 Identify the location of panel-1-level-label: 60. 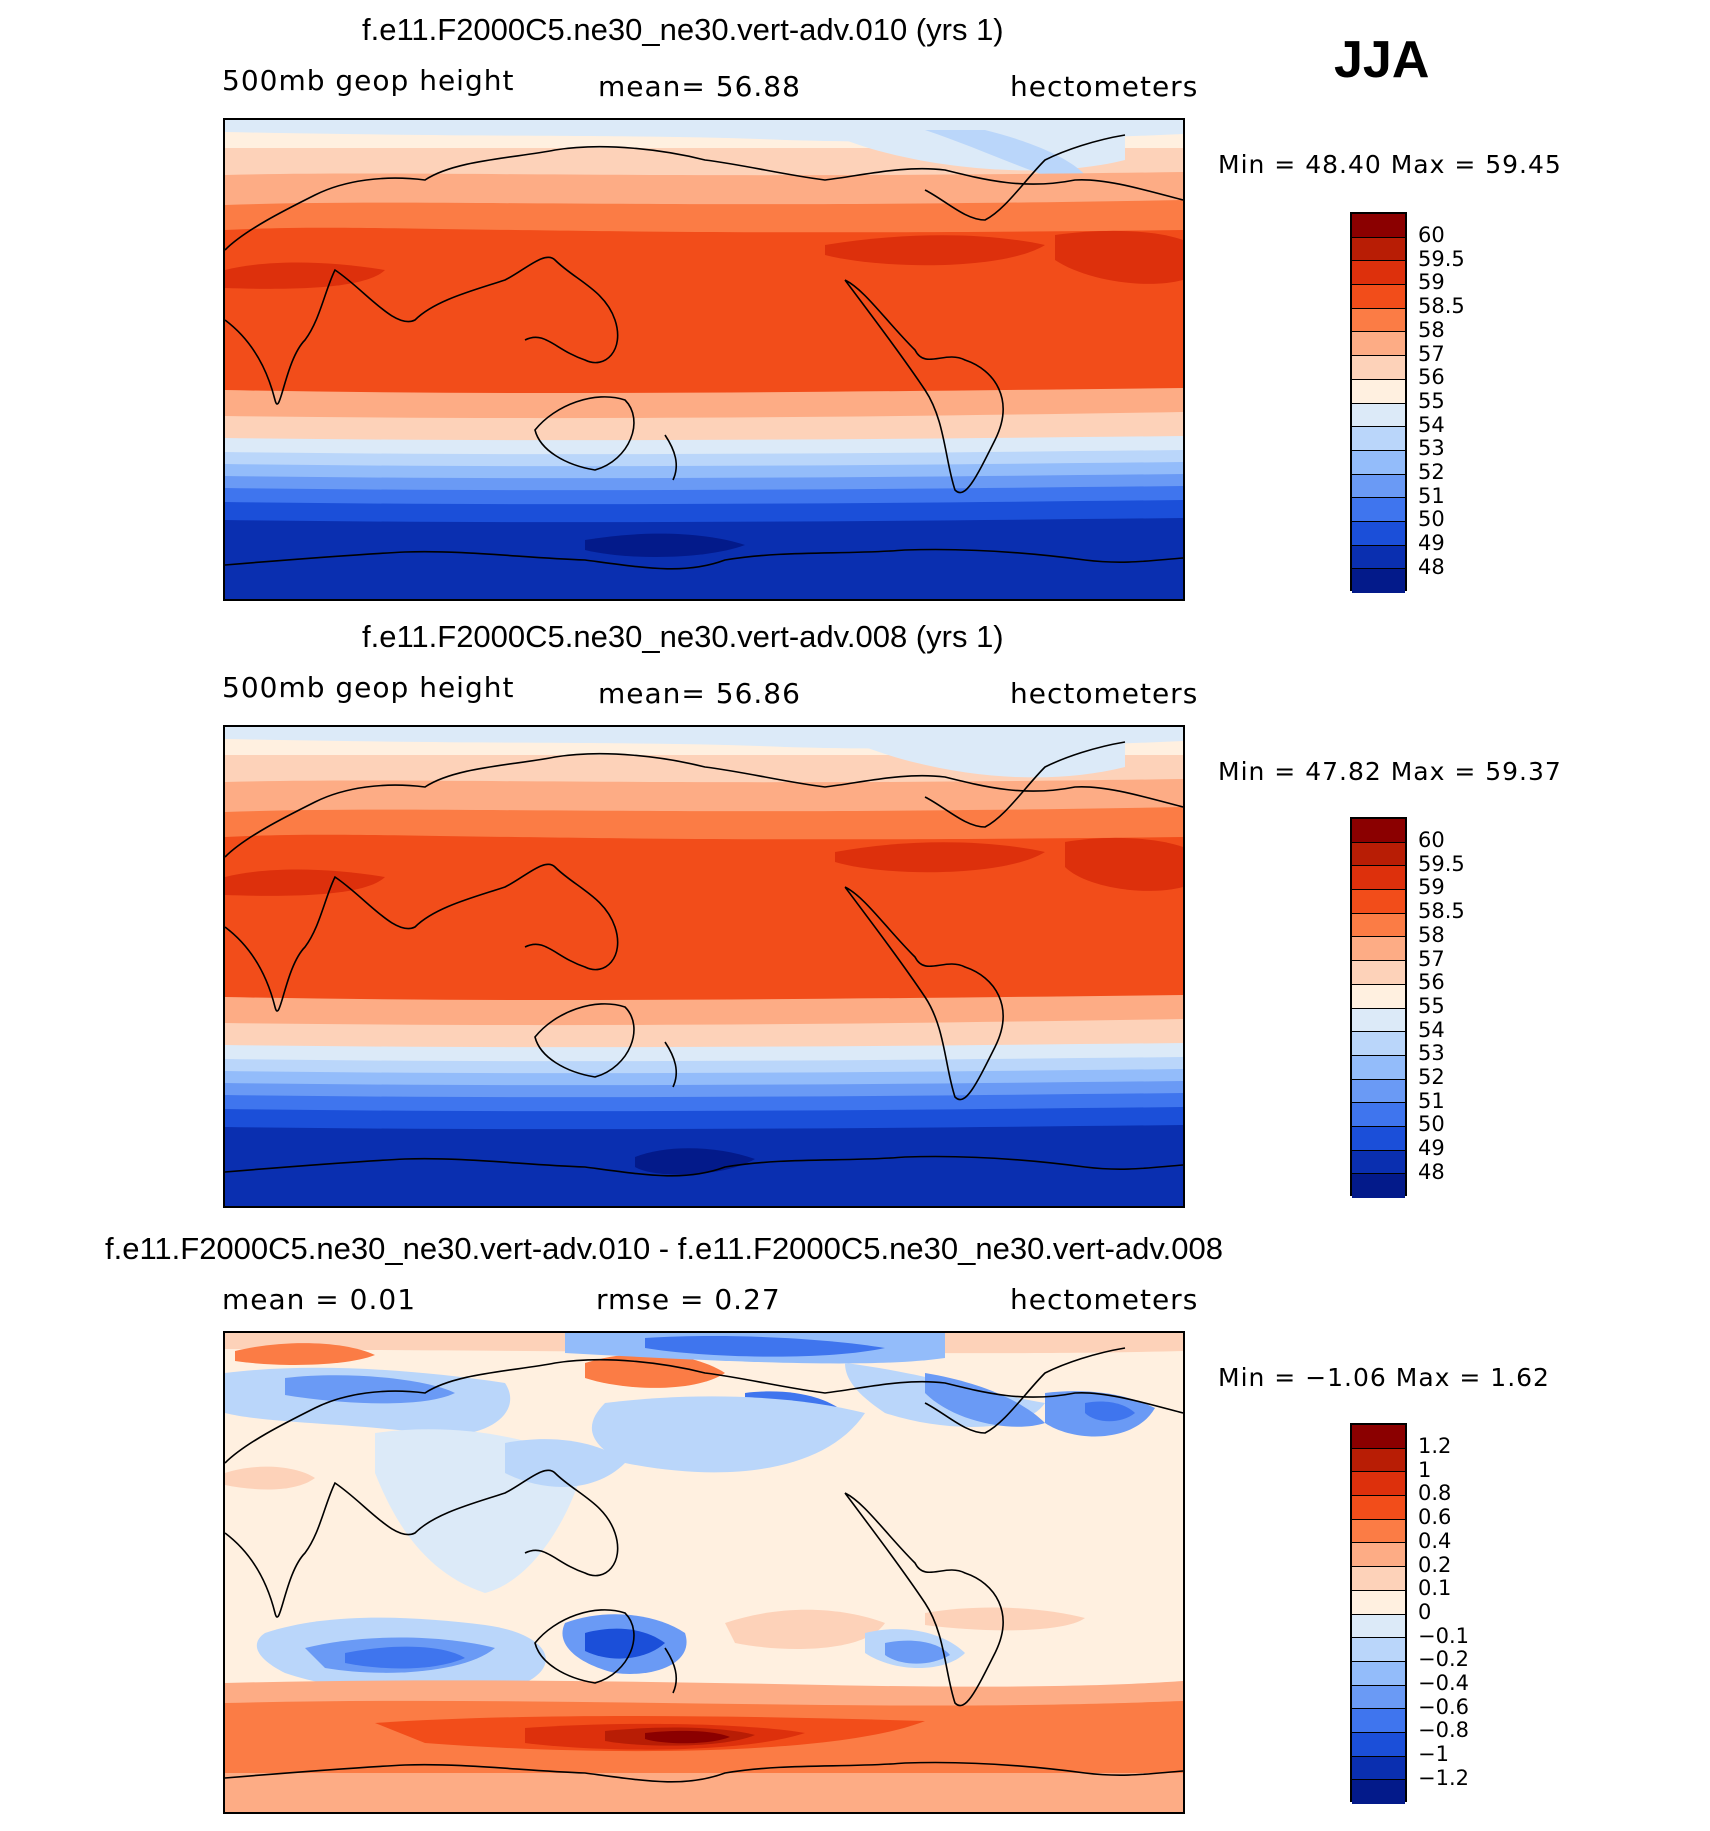
(1431, 235).